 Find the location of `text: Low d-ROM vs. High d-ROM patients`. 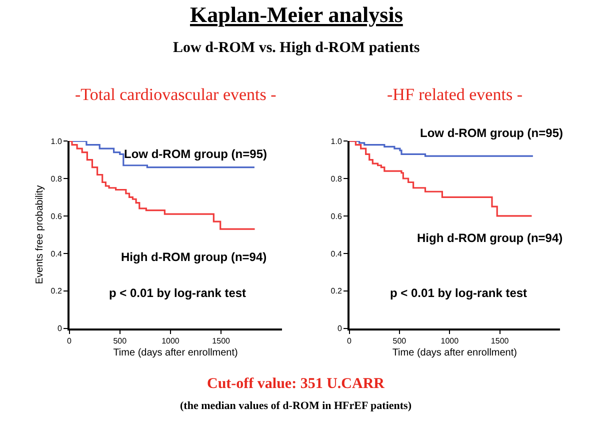

text: Low d-ROM vs. High d-ROM patients is located at coordinates (296, 48).